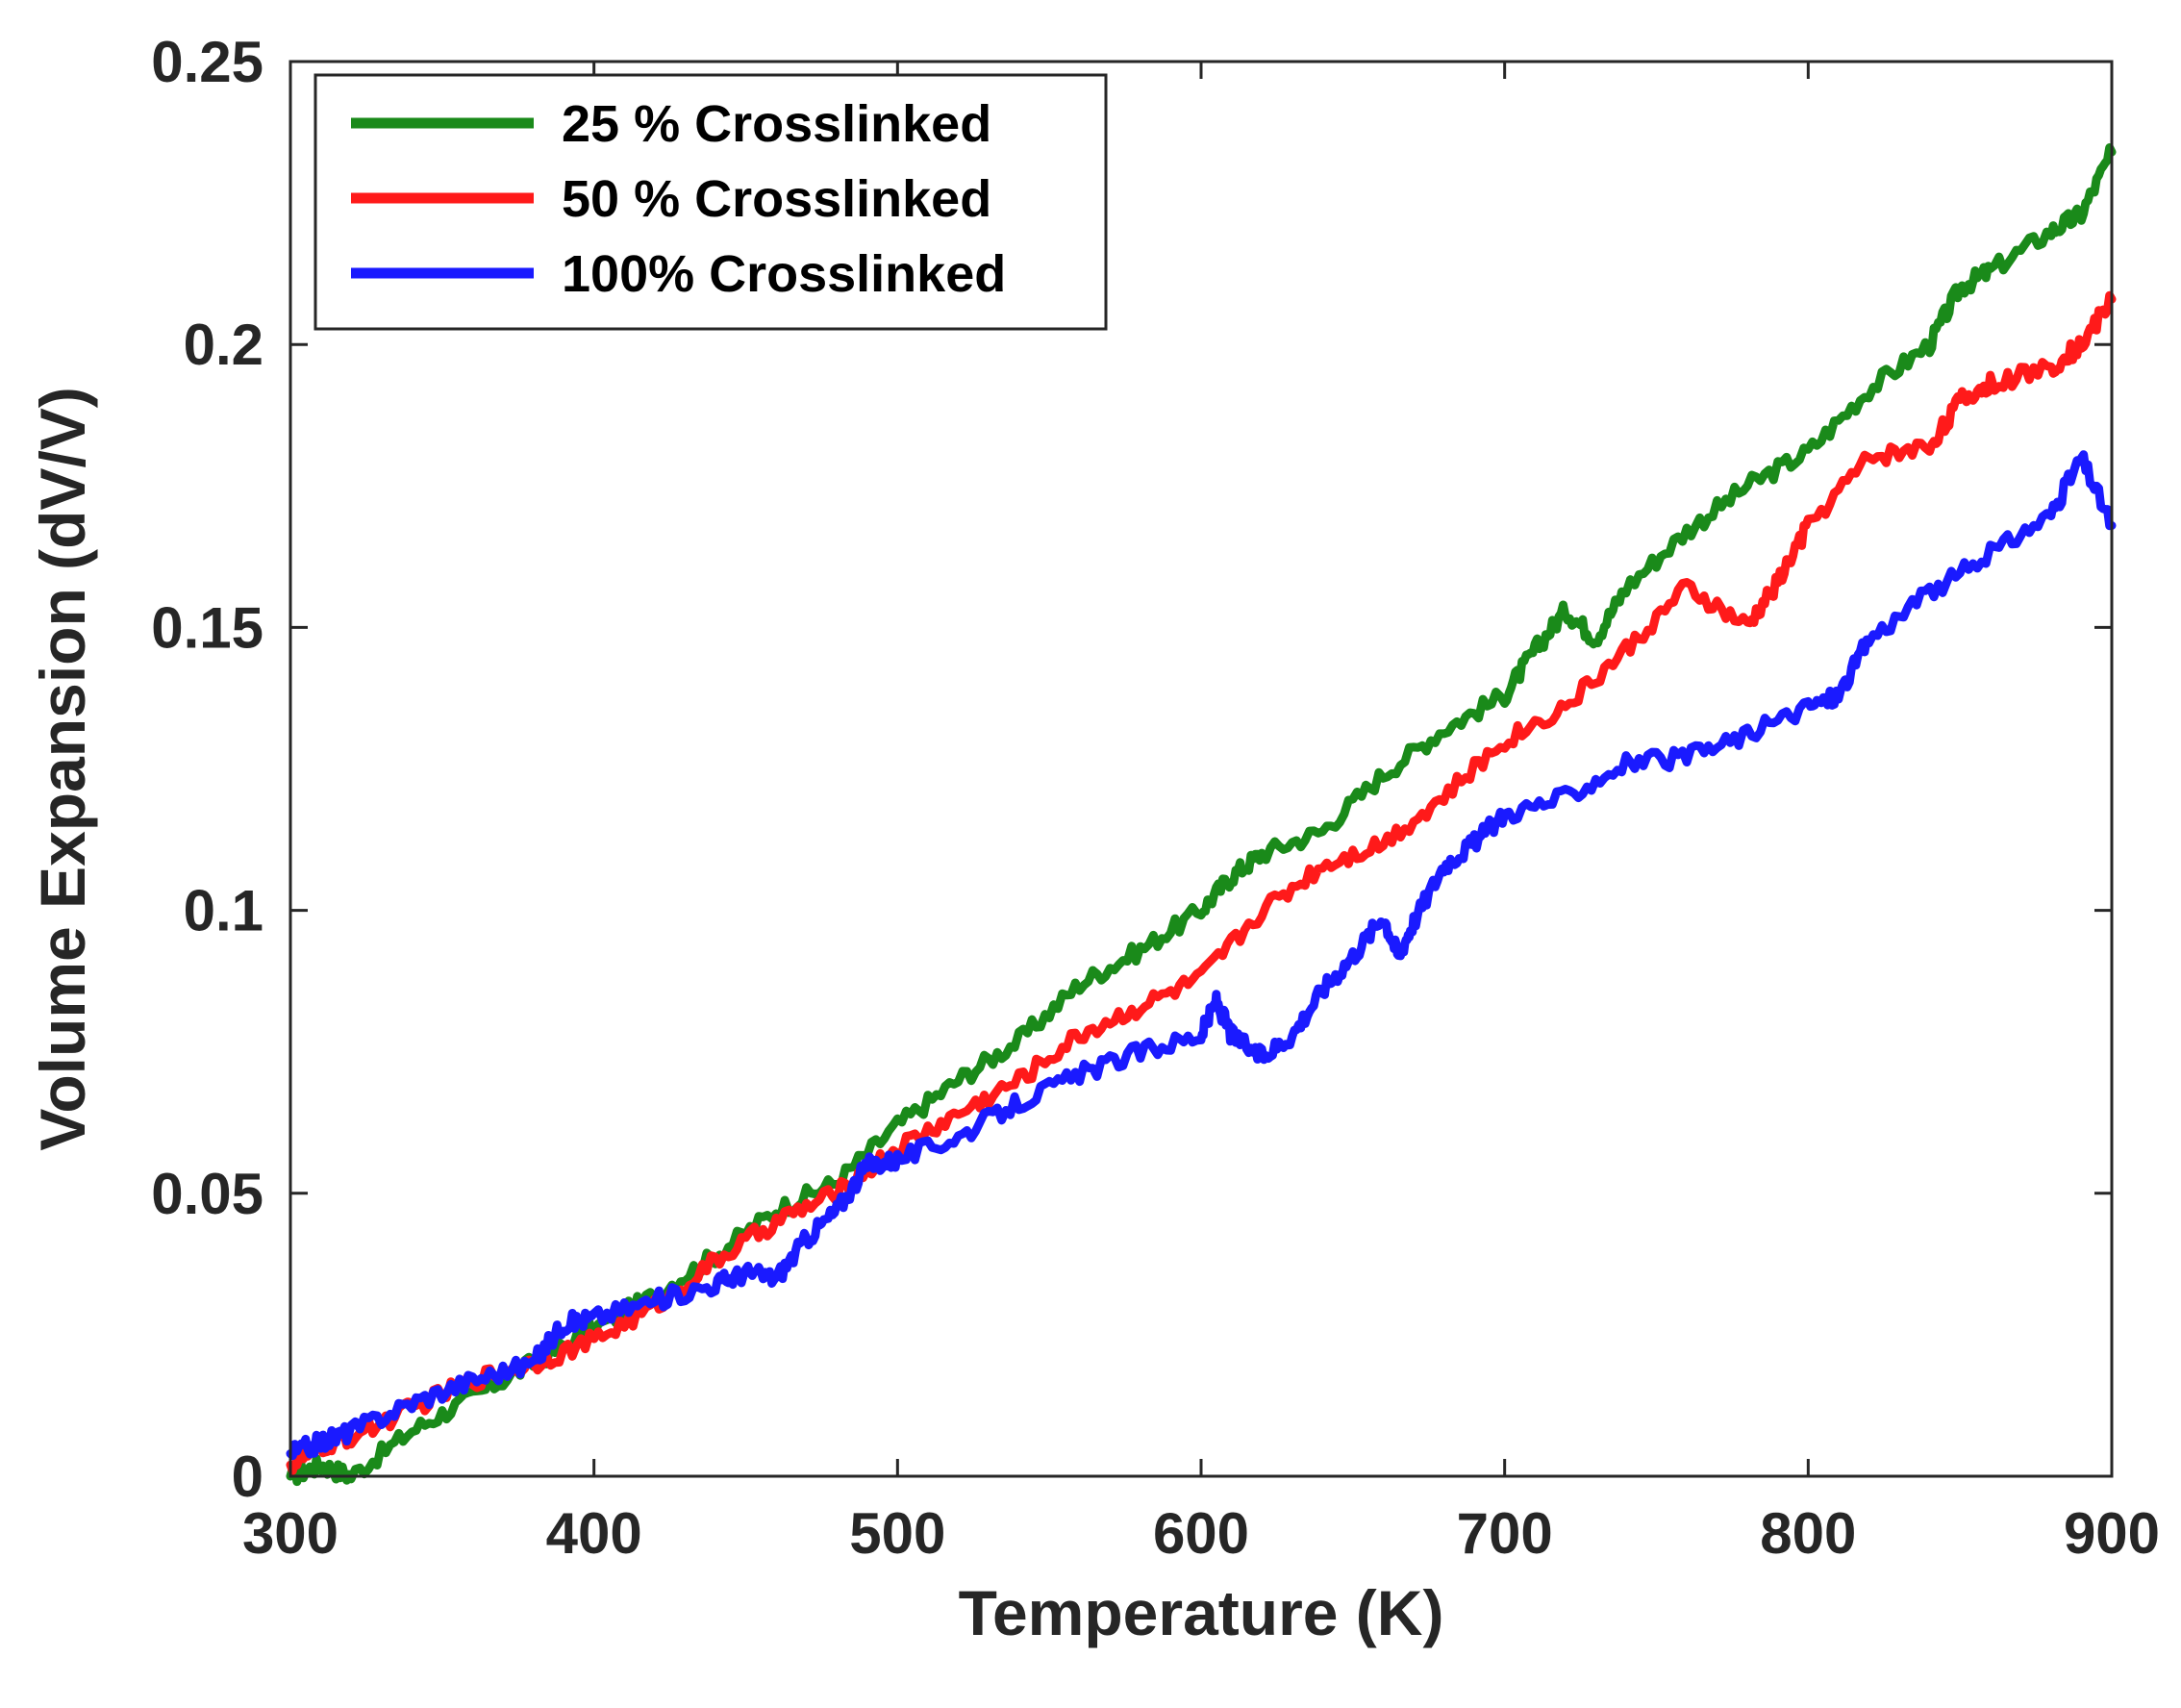 Image resolution: width=2181 pixels, height=1708 pixels. What do you see at coordinates (1201, 1612) in the screenshot?
I see `x-axis-label: Temperature (K)` at bounding box center [1201, 1612].